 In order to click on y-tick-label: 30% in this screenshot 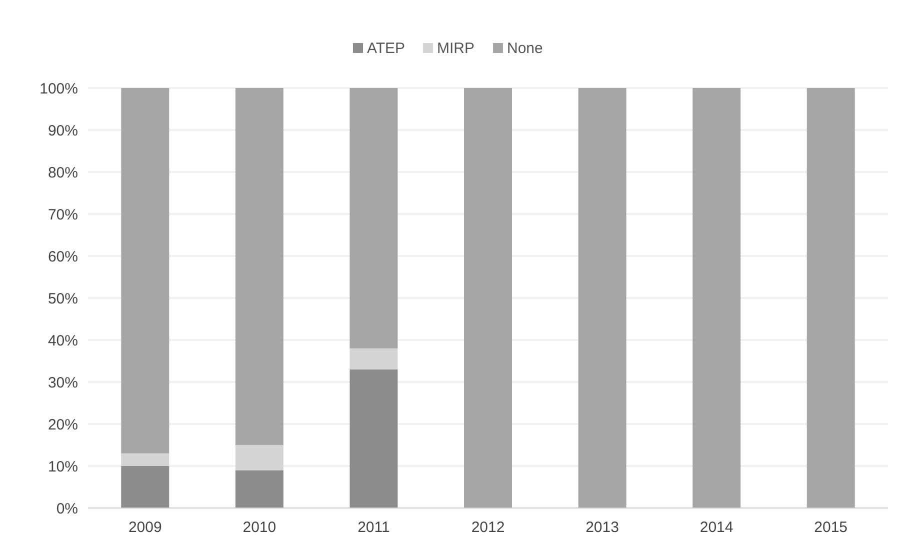, I will do `click(63, 383)`.